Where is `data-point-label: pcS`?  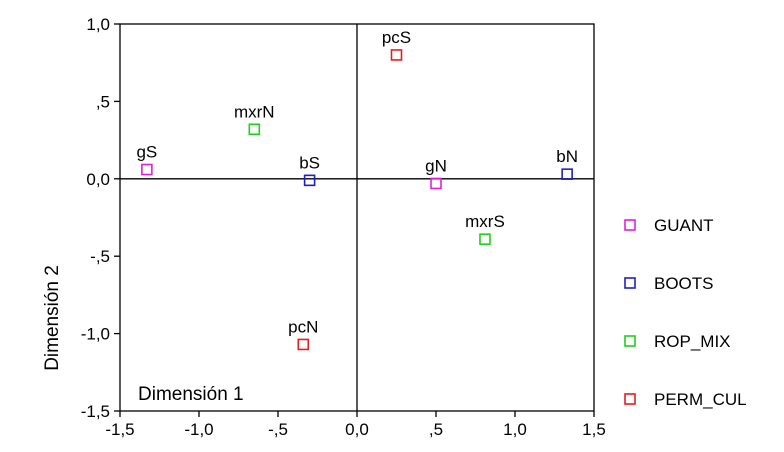 data-point-label: pcS is located at coordinates (396, 37).